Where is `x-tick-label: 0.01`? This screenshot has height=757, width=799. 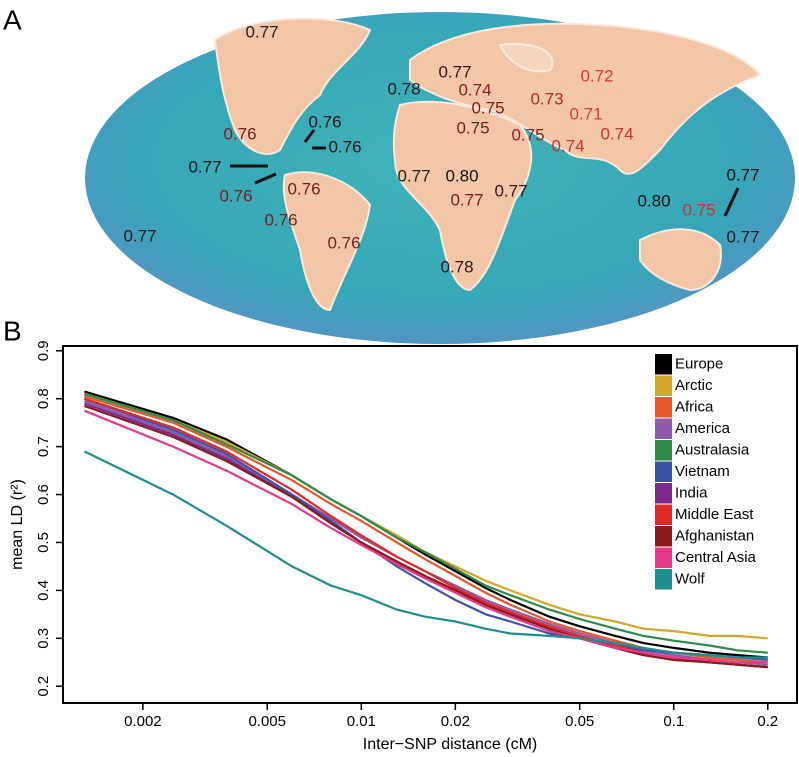 x-tick-label: 0.01 is located at coordinates (361, 721).